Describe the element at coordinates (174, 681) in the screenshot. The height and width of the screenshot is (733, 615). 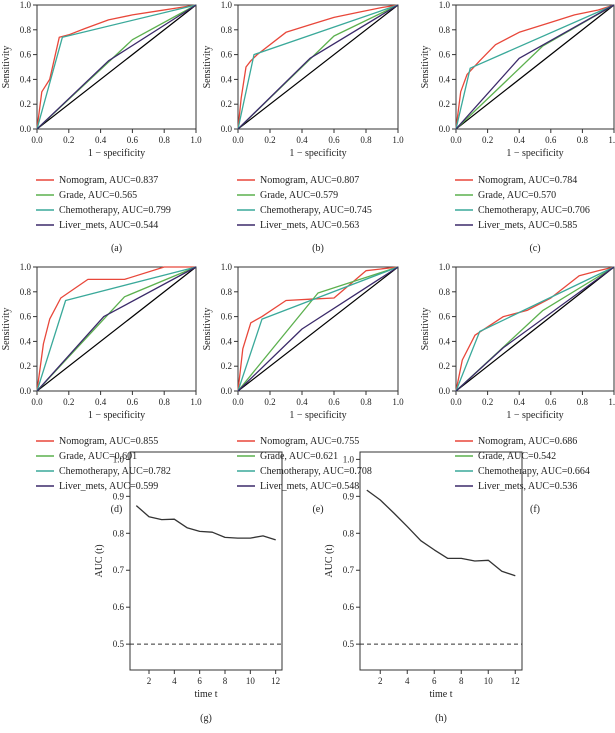
I see `x-tick-label: 4` at that location.